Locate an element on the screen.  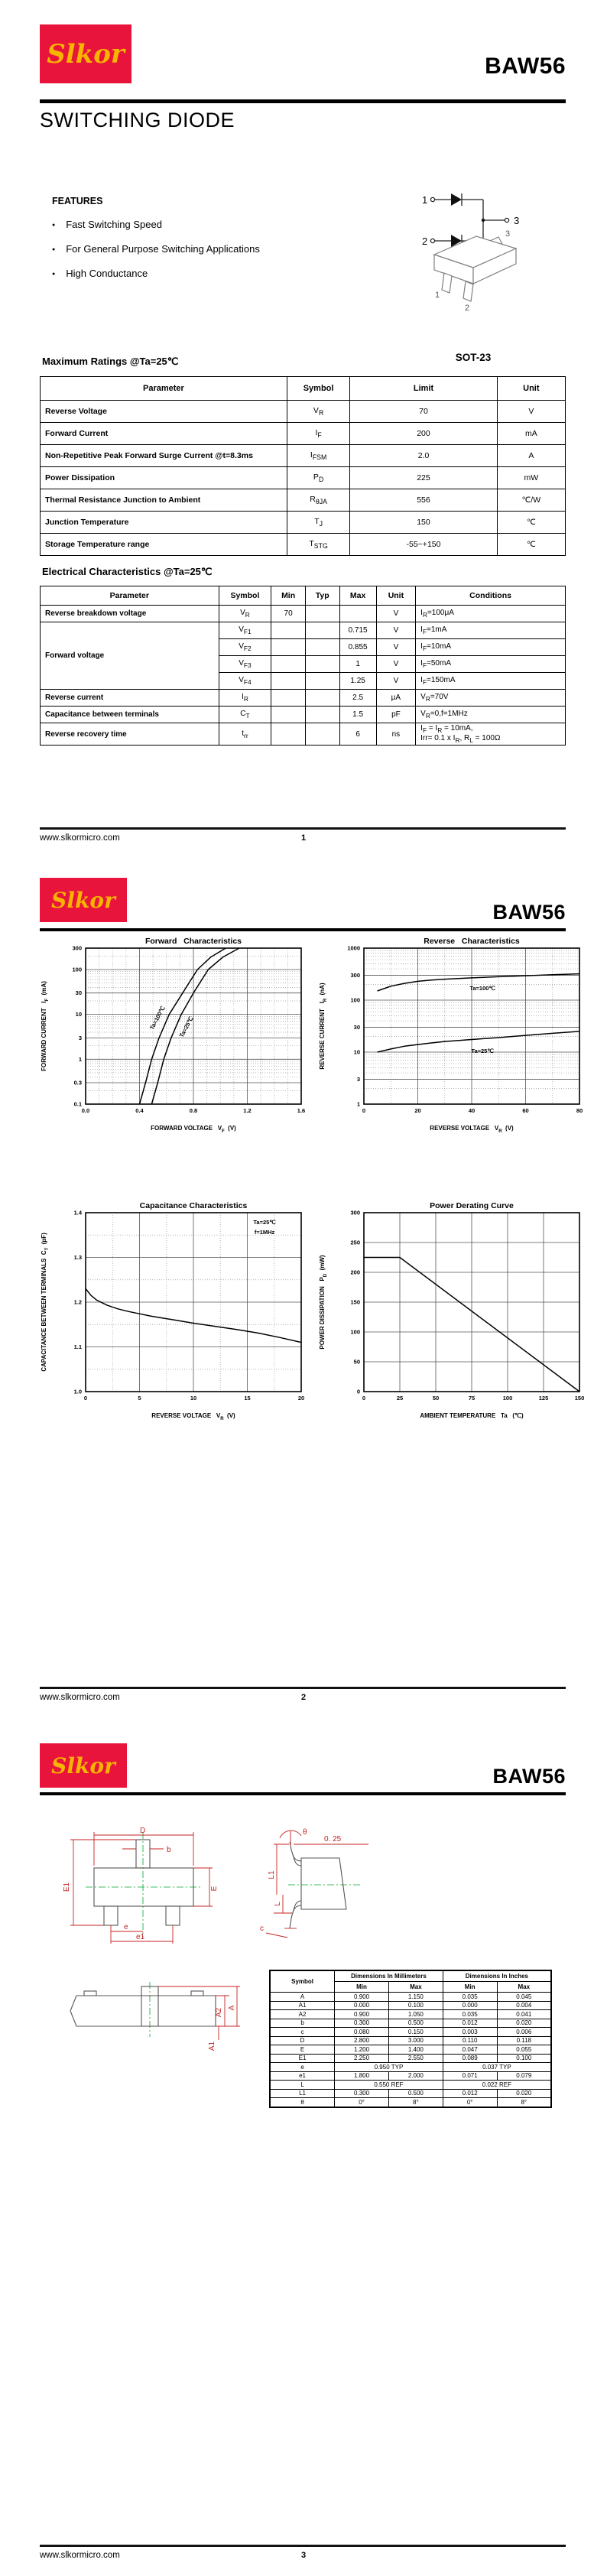
cell: 1 is located at coordinates (358, 664).